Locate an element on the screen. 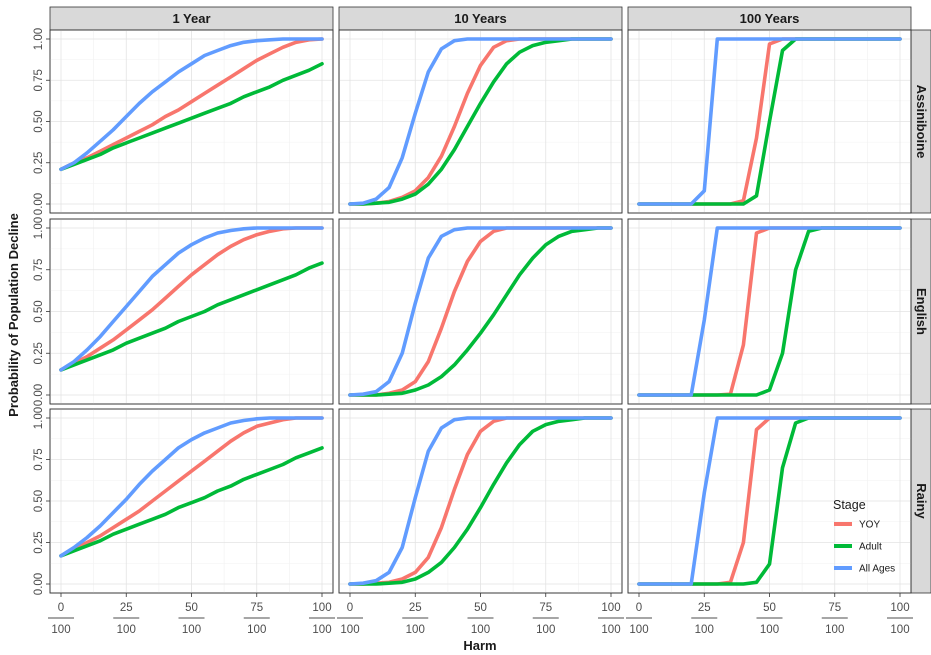 This screenshot has width=931, height=655. row-strip-label: Assiniboine is located at coordinates (921, 122).